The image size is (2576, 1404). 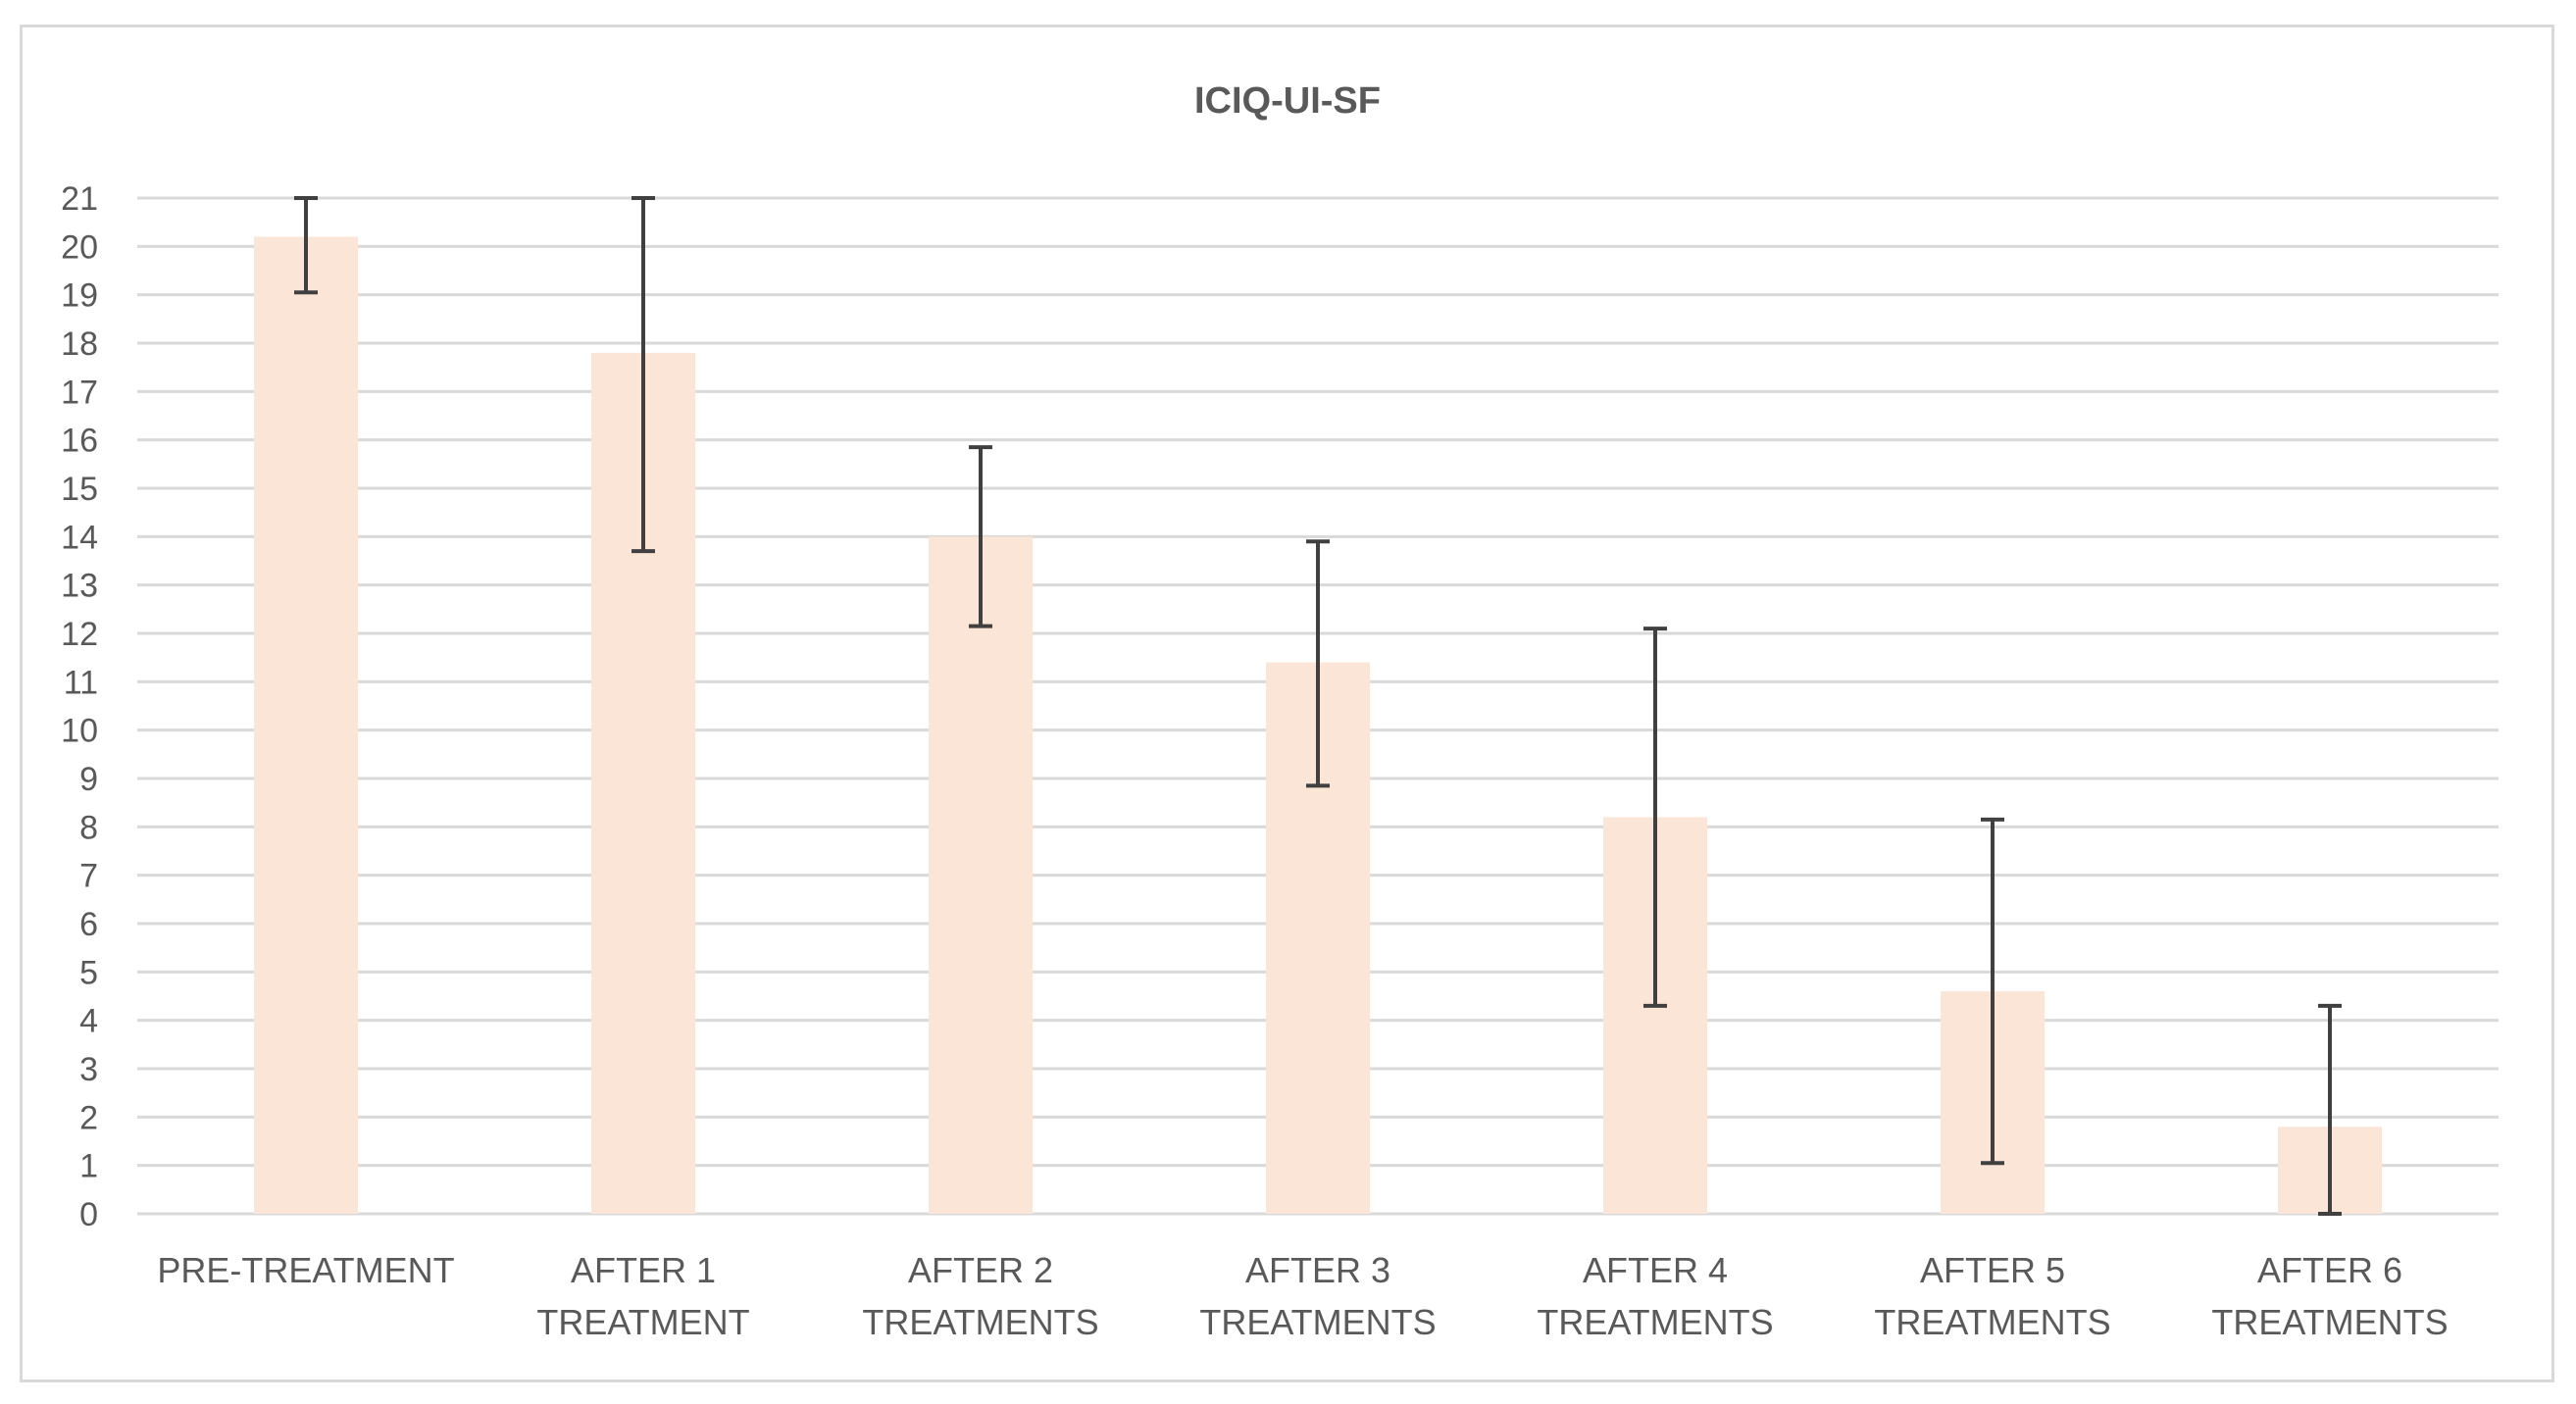 I want to click on y-tick-label: 11, so click(x=81, y=682).